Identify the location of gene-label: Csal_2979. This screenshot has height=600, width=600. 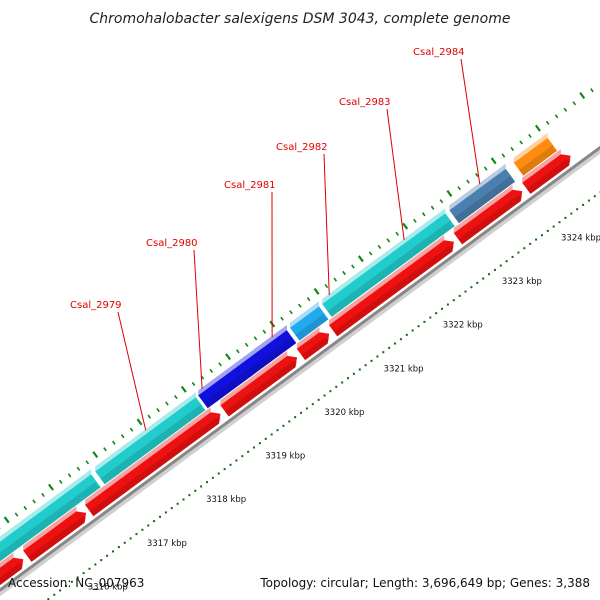
(96, 305).